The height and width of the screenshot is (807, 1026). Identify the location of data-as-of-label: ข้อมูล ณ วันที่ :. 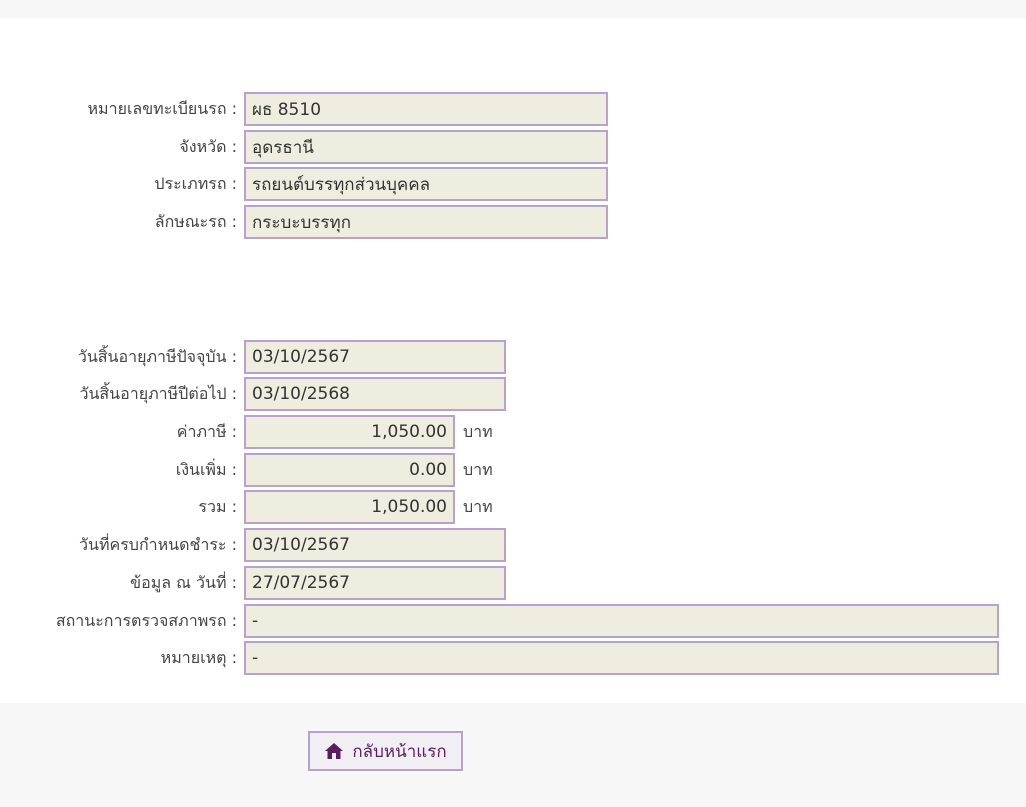
(183, 582).